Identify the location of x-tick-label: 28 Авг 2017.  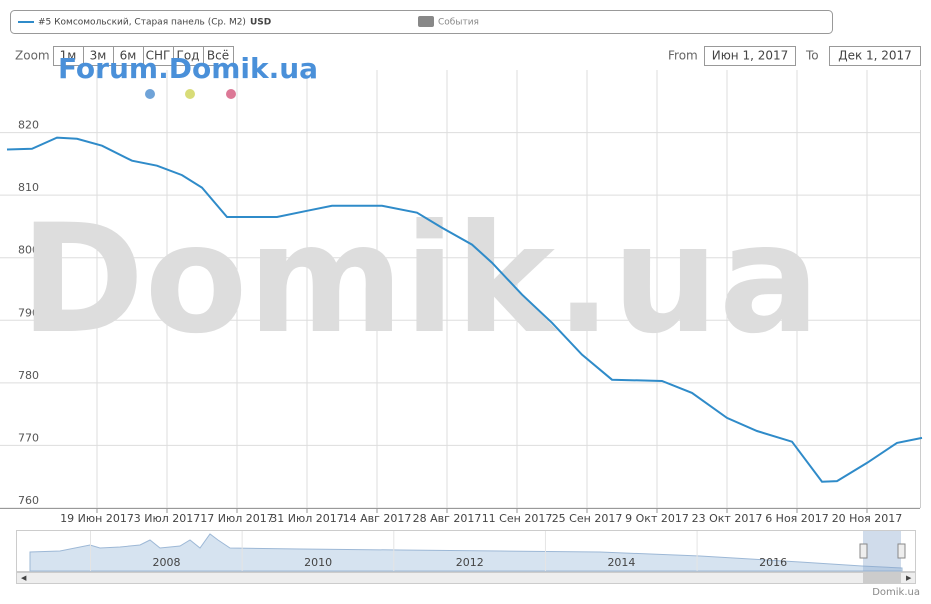
(447, 518).